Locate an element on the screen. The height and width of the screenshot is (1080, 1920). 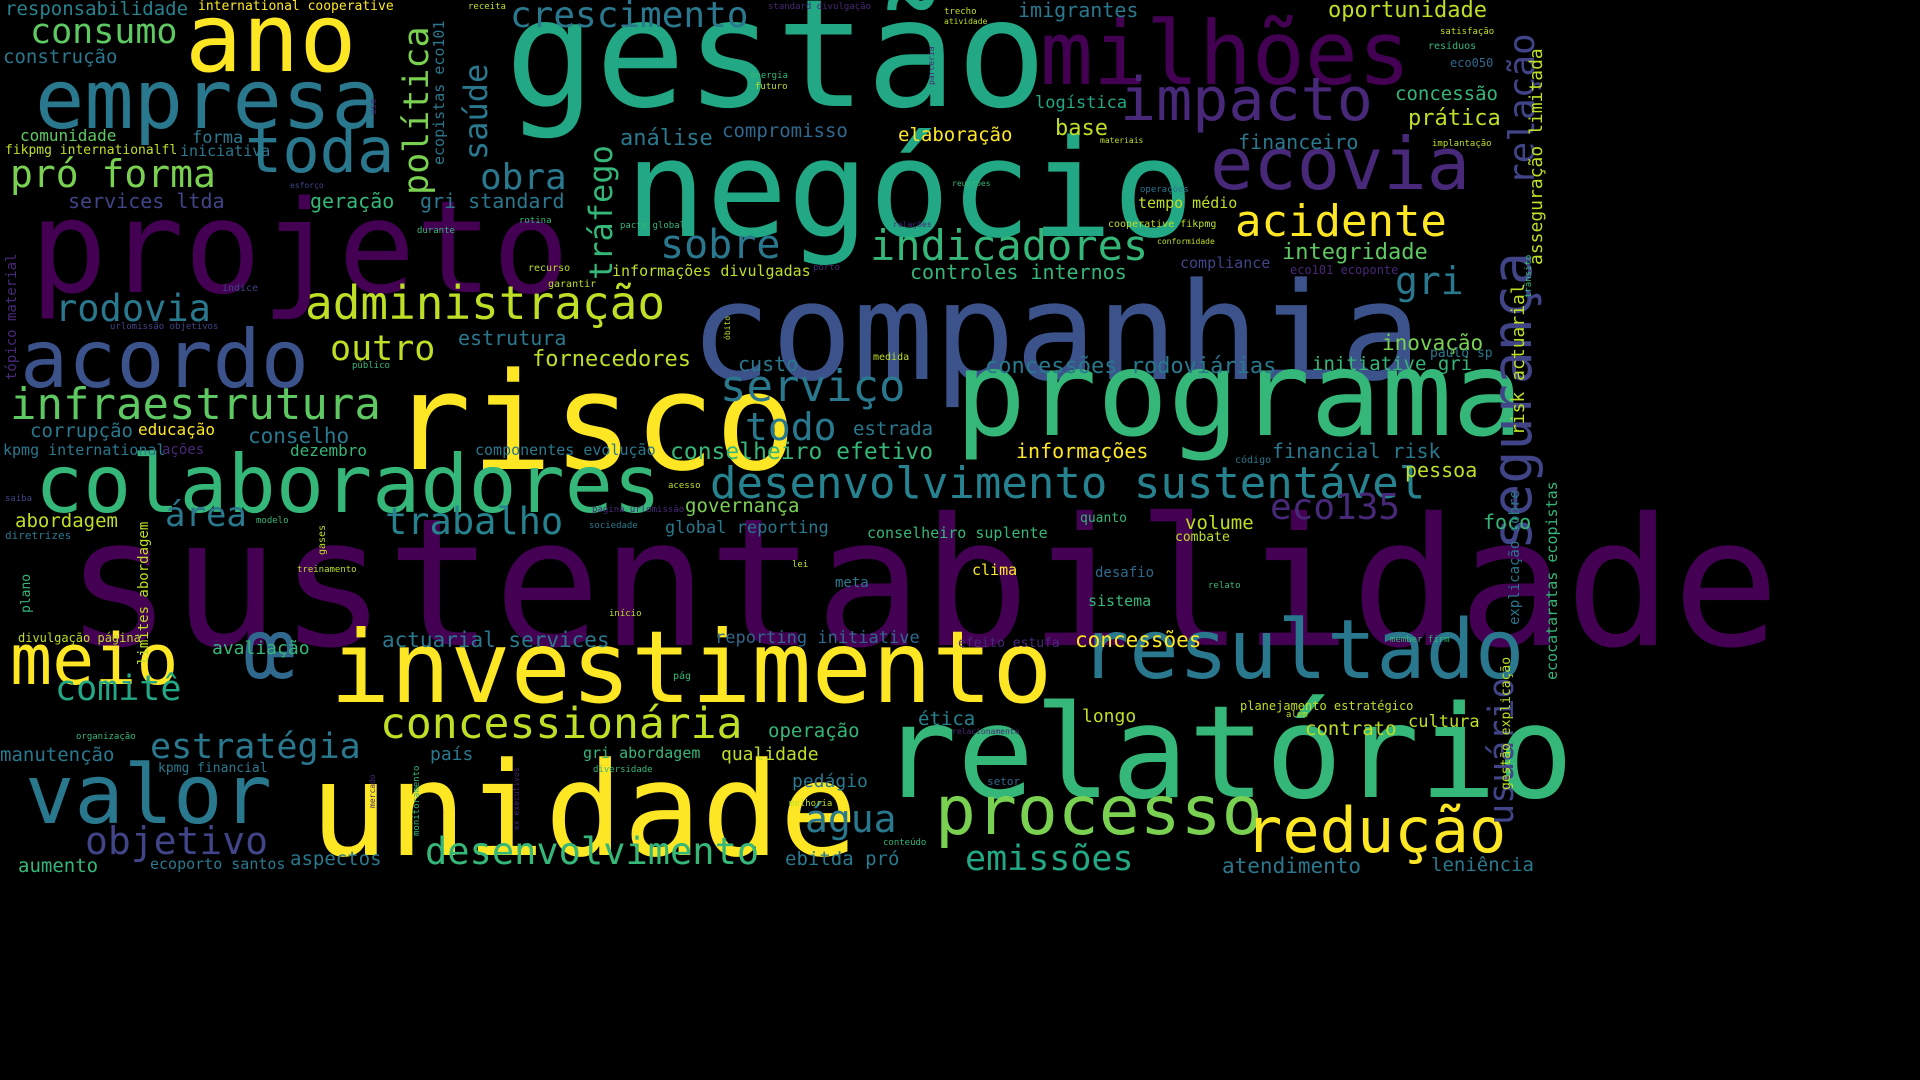
word: porto is located at coordinates (827, 268).